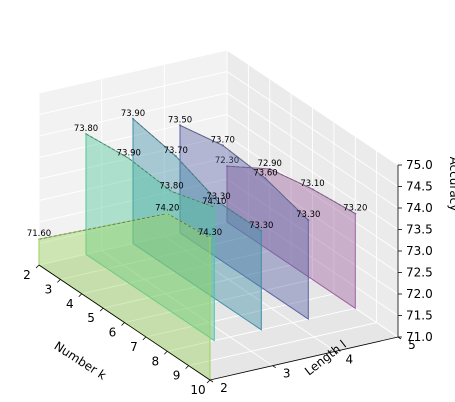 This screenshot has width=455, height=402. What do you see at coordinates (70, 304) in the screenshot?
I see `x-tick-label: 4` at bounding box center [70, 304].